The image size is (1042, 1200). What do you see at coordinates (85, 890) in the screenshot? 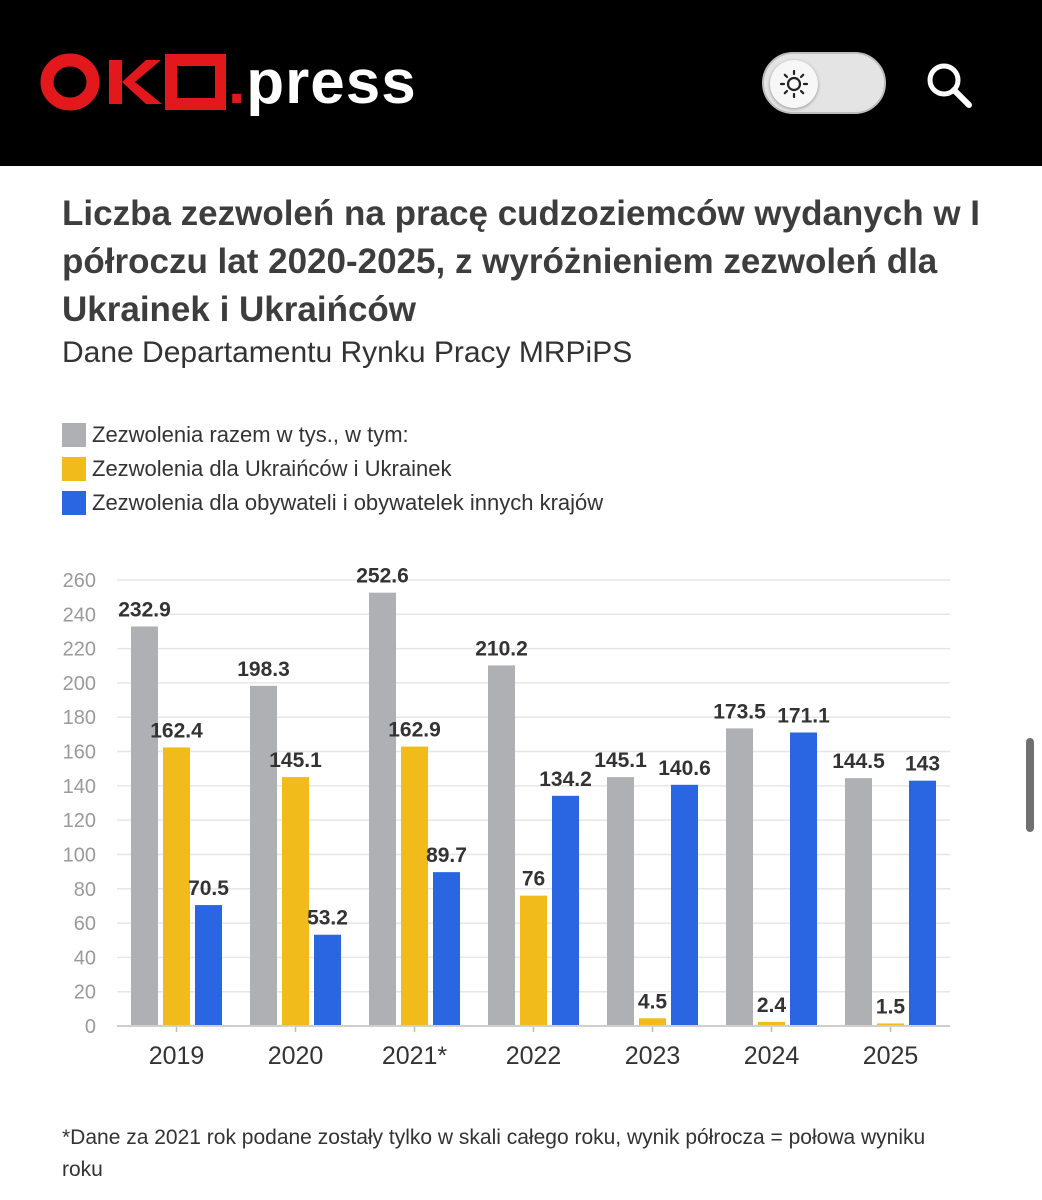
I see `y-tick-label: 80` at bounding box center [85, 890].